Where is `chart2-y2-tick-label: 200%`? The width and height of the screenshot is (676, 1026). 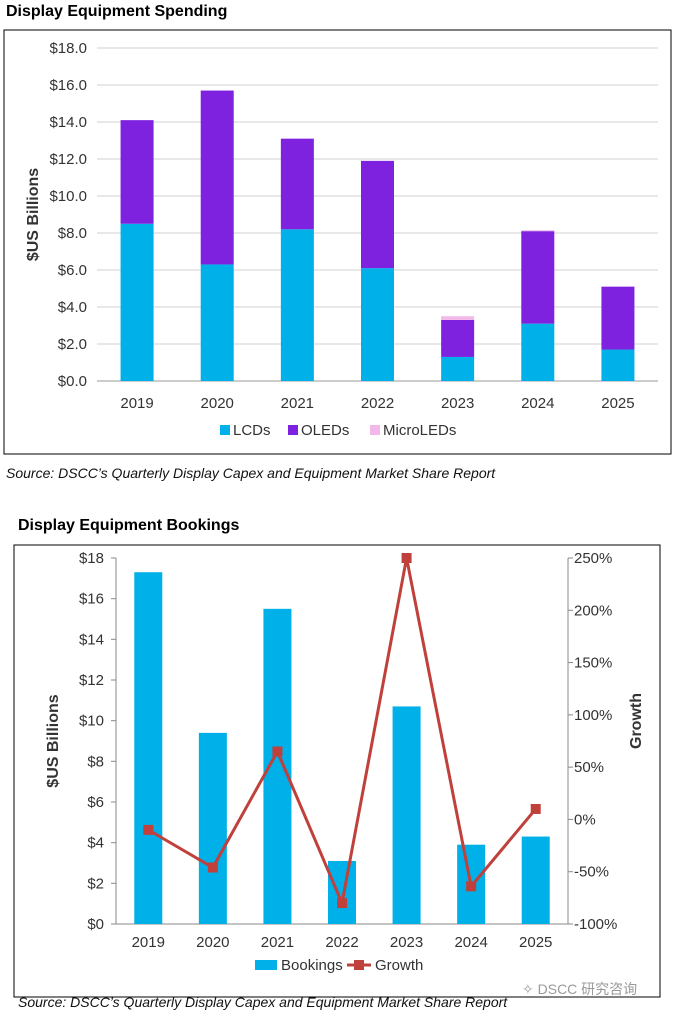
chart2-y2-tick-label: 200% is located at coordinates (593, 610).